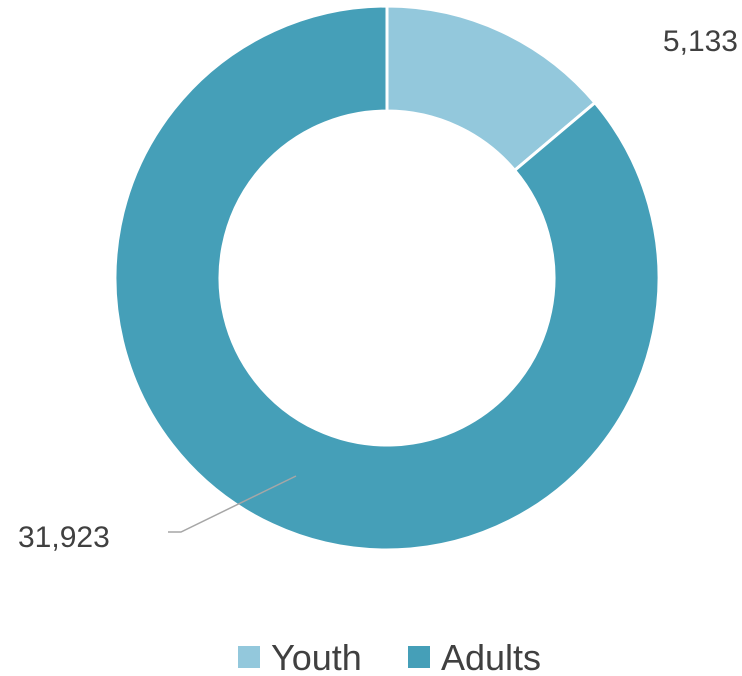 The height and width of the screenshot is (676, 742). Describe the element at coordinates (316, 656) in the screenshot. I see `legend-label-youth: Youth` at that location.